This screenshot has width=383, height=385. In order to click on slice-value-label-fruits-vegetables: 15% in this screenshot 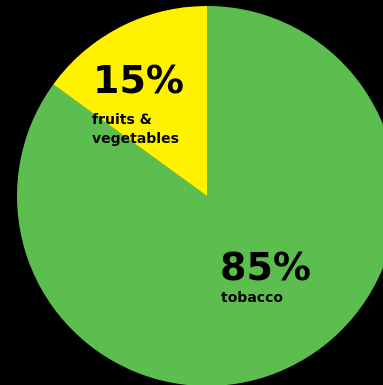, I will do `click(138, 80)`.